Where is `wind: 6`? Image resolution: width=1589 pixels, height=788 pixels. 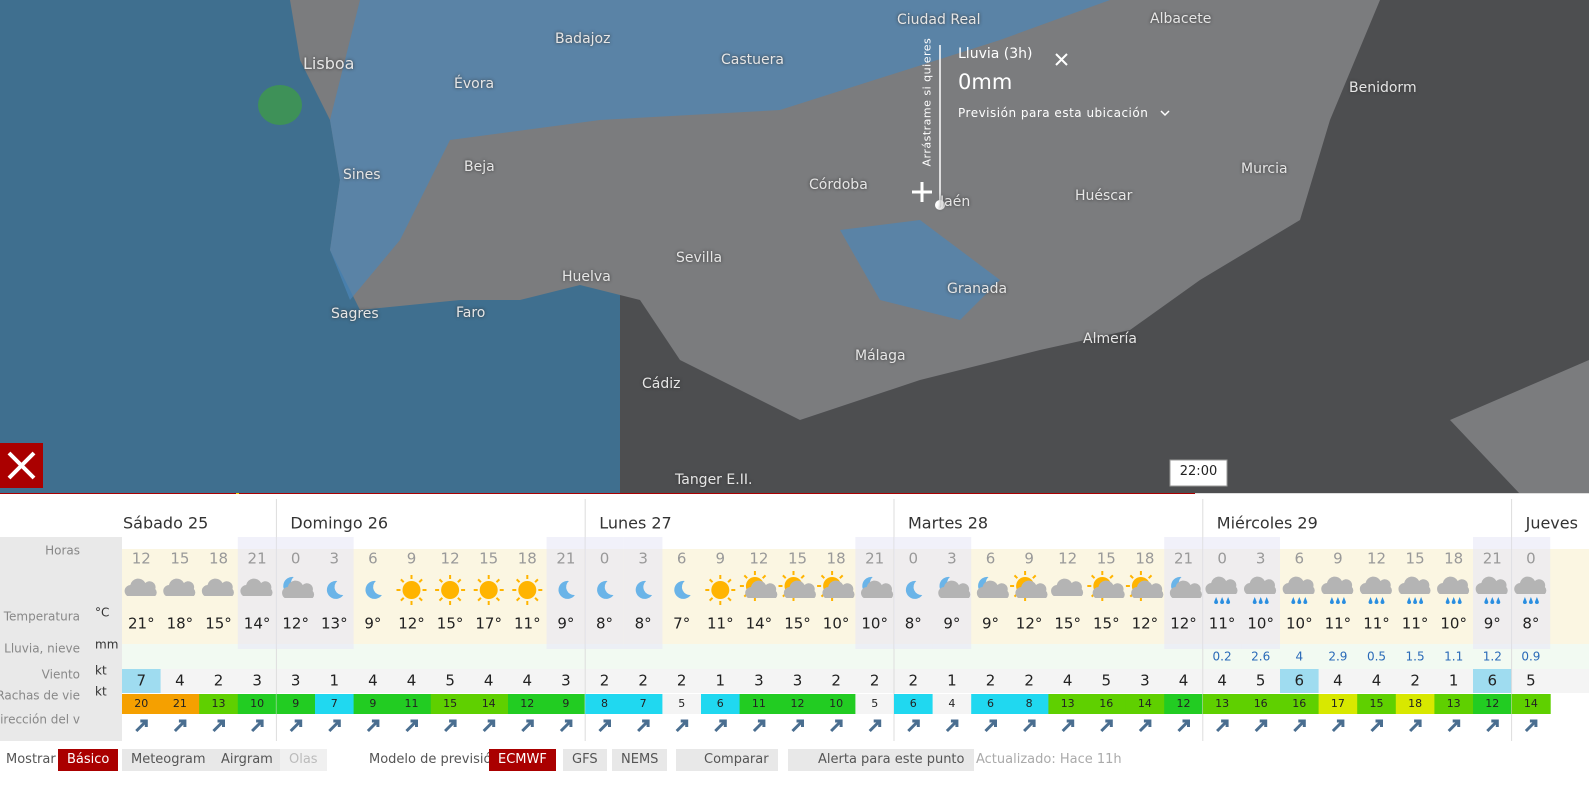 wind: 6 is located at coordinates (1300, 681).